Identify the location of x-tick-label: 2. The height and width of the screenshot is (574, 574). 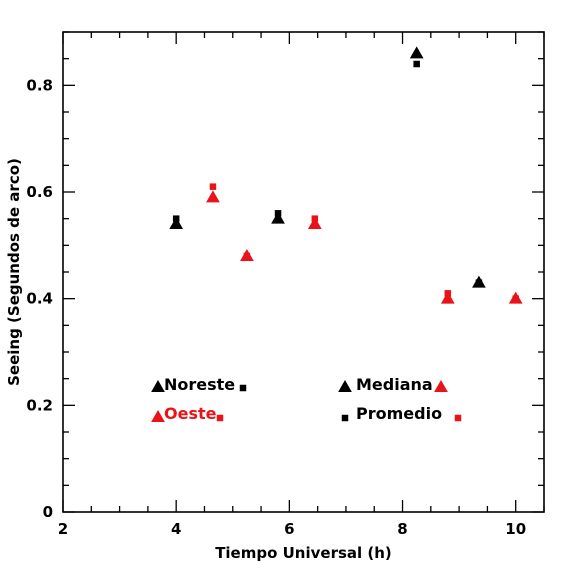
(63, 529).